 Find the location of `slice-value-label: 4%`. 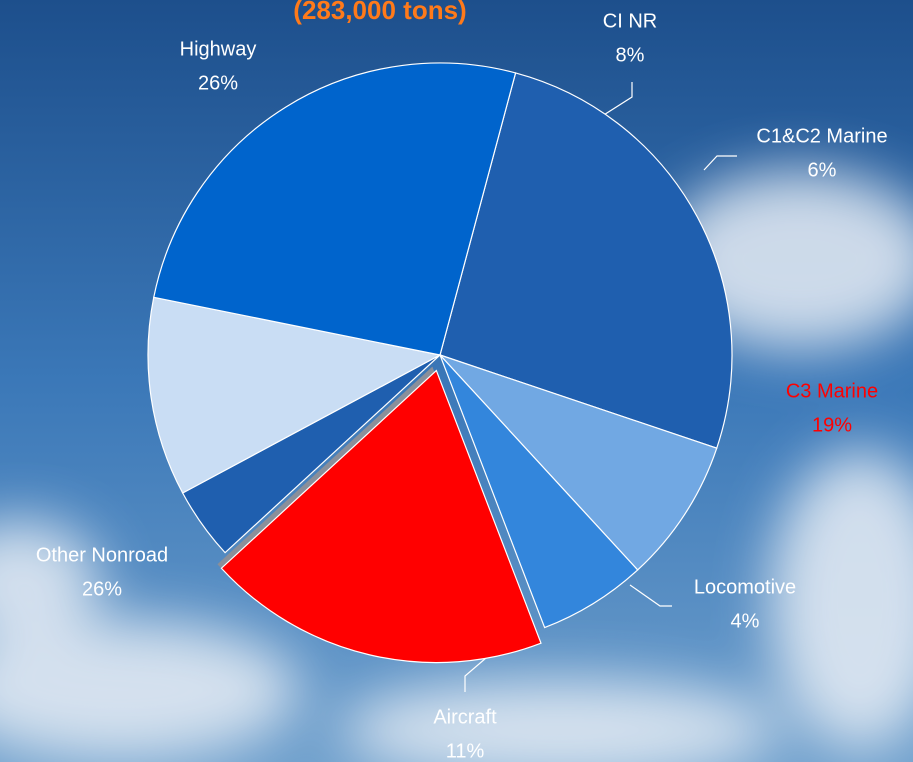

slice-value-label: 4% is located at coordinates (745, 621).